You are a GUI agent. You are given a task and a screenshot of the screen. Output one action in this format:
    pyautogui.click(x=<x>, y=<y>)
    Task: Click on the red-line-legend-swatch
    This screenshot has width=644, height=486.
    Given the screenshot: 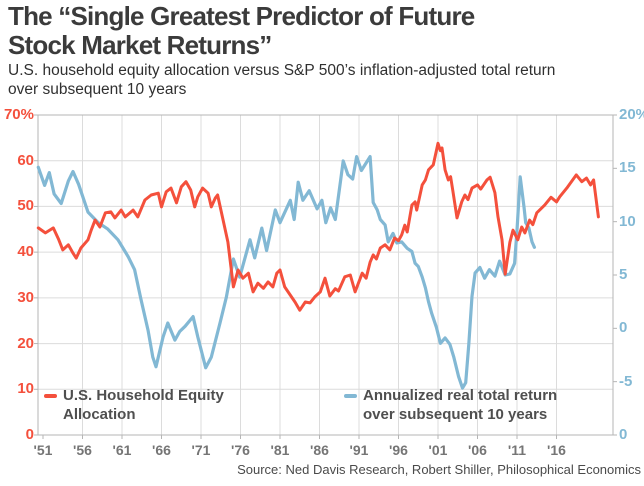 What is the action you would take?
    pyautogui.click(x=50, y=396)
    